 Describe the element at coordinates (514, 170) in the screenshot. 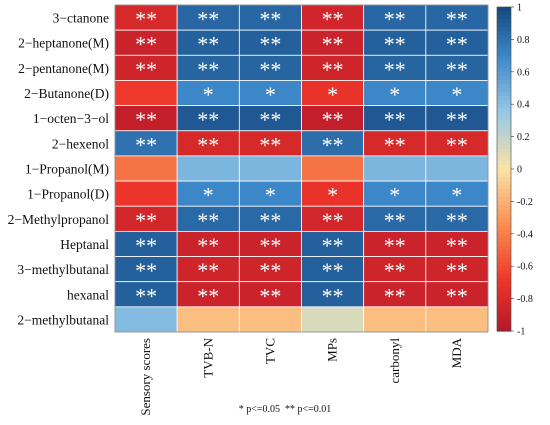

I see `colorbar: 1 0.8 0.6 0.4 0.2 0 -0.2 -0.4 -0.6 -0.8 -1` at that location.